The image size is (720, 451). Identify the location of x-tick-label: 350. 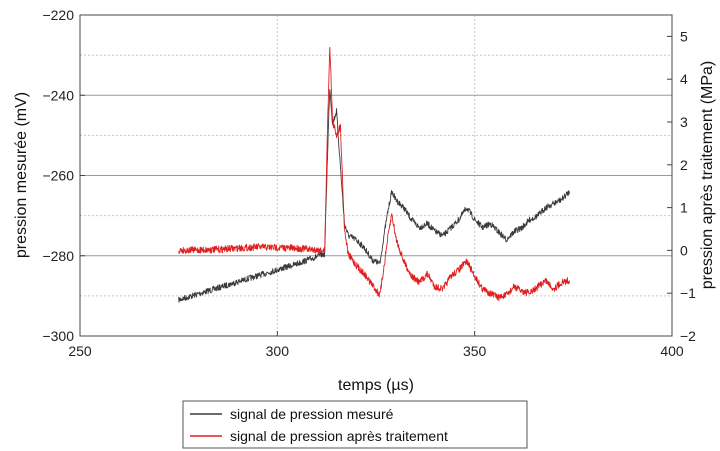
(475, 351).